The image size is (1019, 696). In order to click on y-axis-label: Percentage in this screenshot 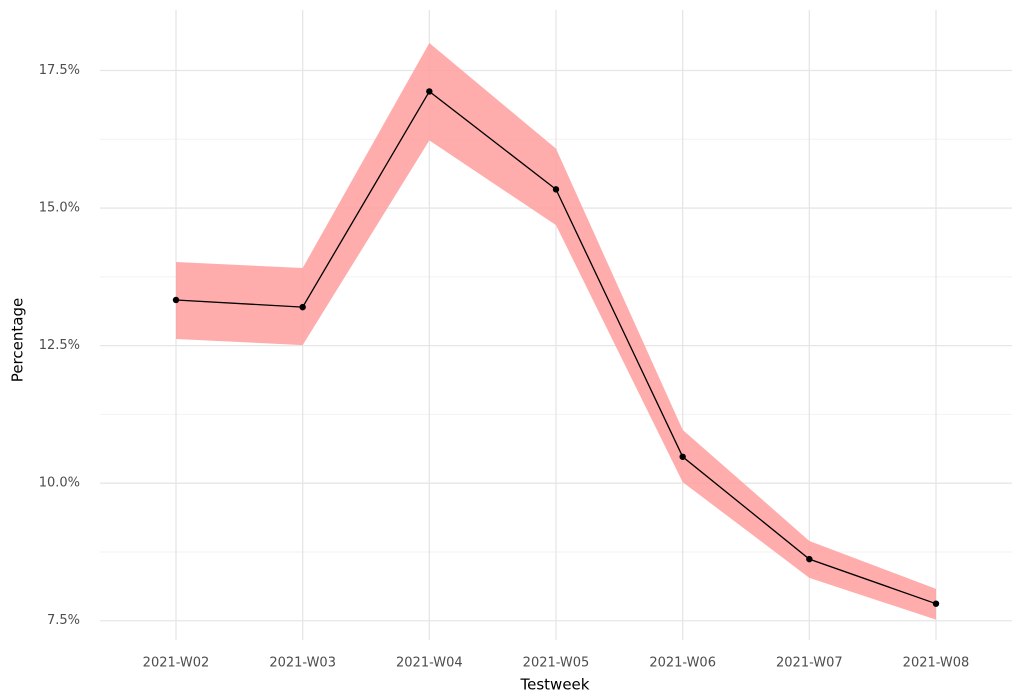, I will do `click(18, 340)`.